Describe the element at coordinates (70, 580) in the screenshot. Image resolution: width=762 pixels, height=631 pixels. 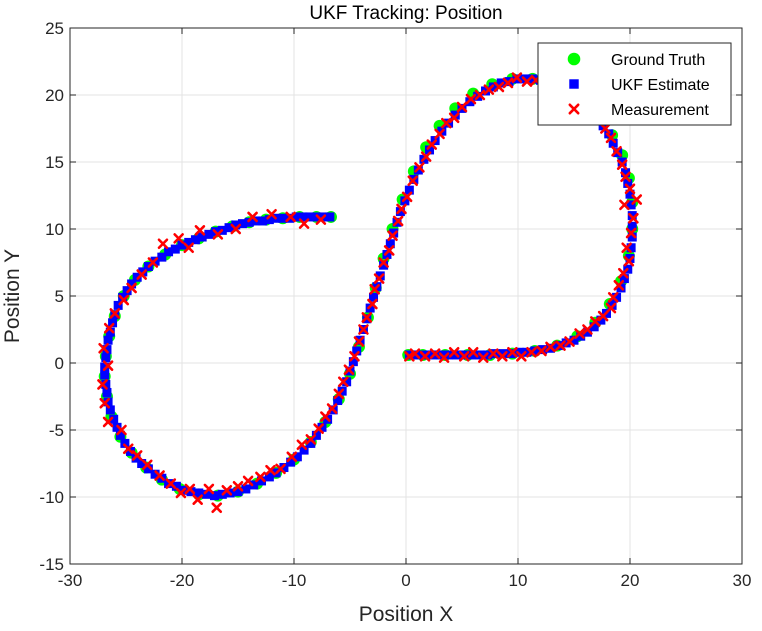
I see `x-tick-label: -30` at that location.